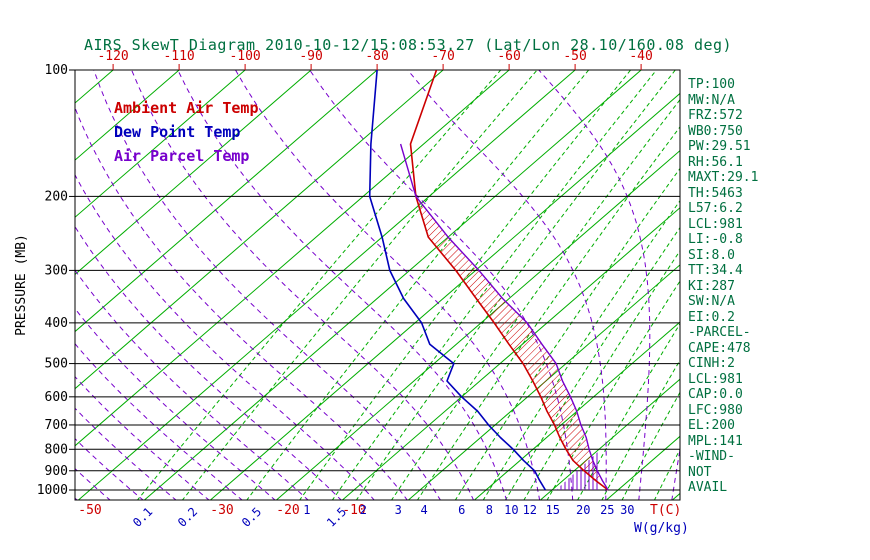 The image size is (870, 560). Describe the element at coordinates (56, 70) in the screenshot. I see `pressure-label-100: 100` at that location.